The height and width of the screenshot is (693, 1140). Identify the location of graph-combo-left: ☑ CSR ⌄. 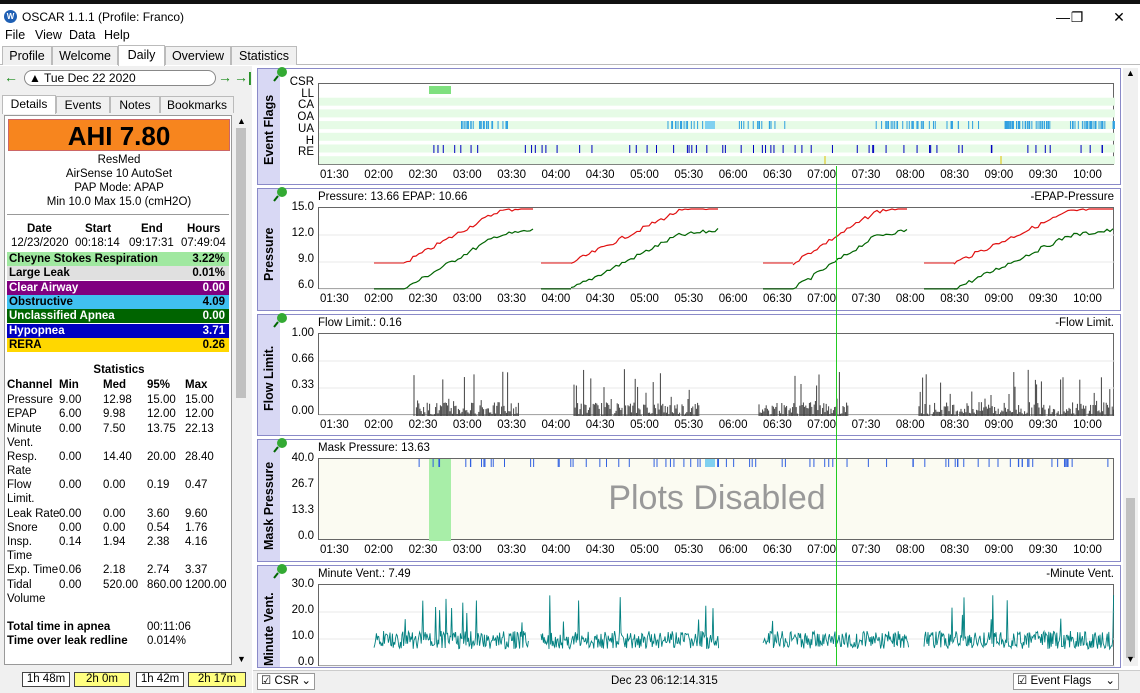
(286, 681).